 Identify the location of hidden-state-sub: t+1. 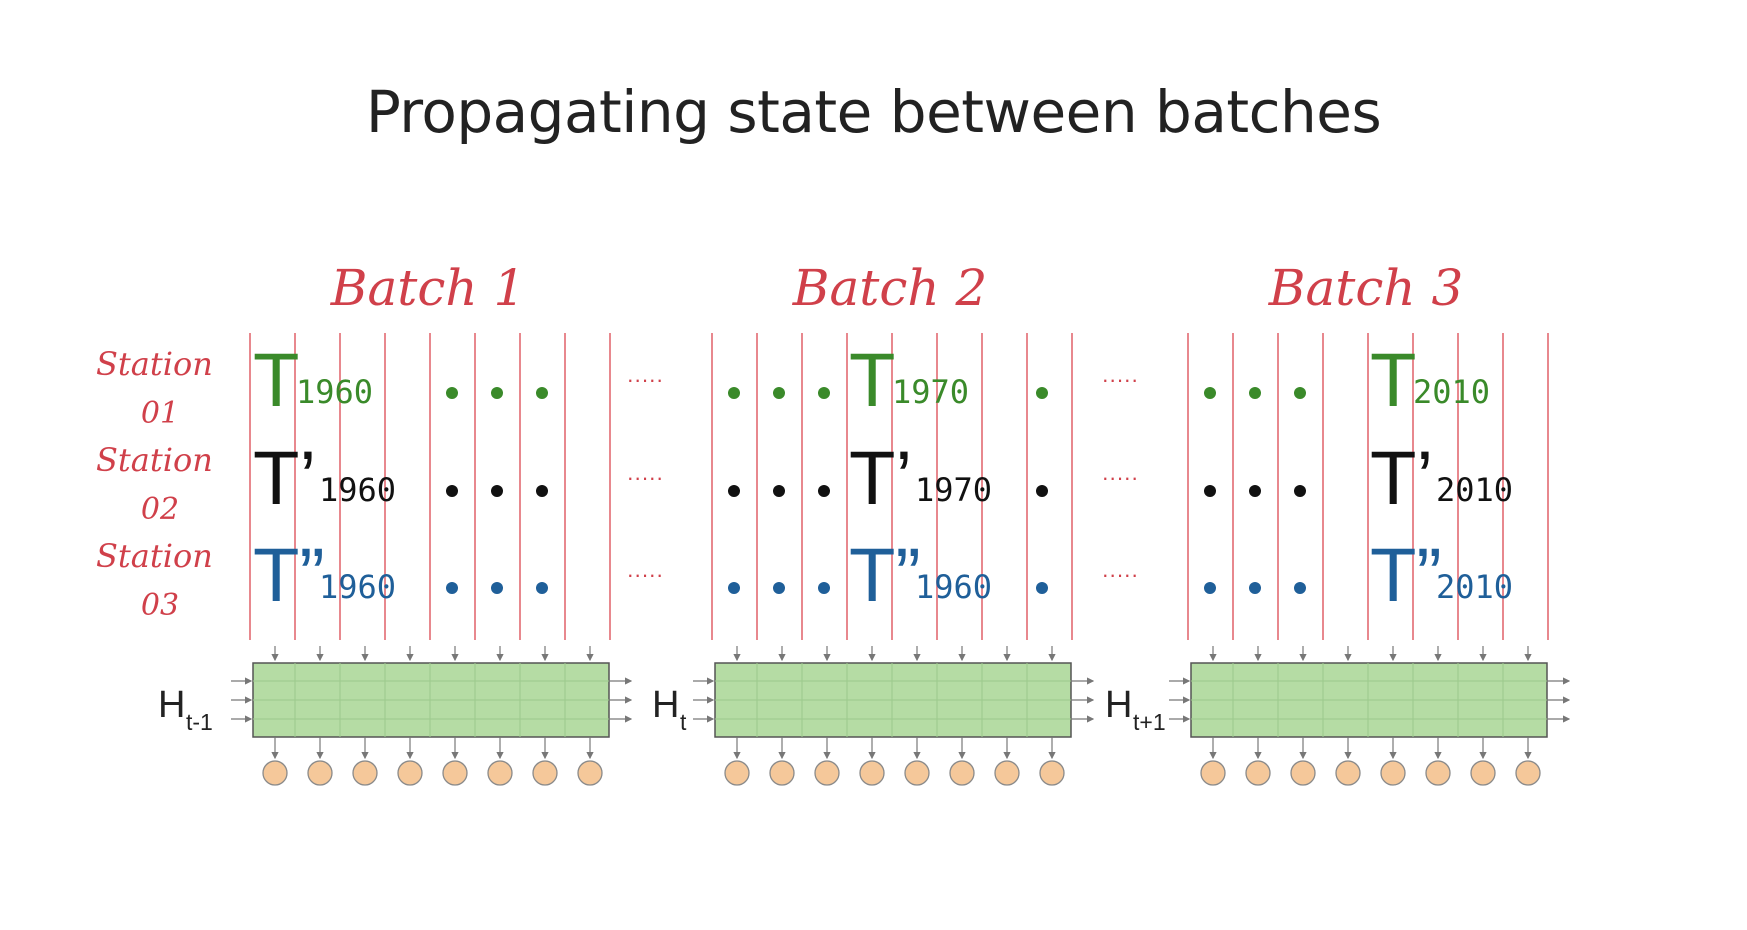
(1149, 722).